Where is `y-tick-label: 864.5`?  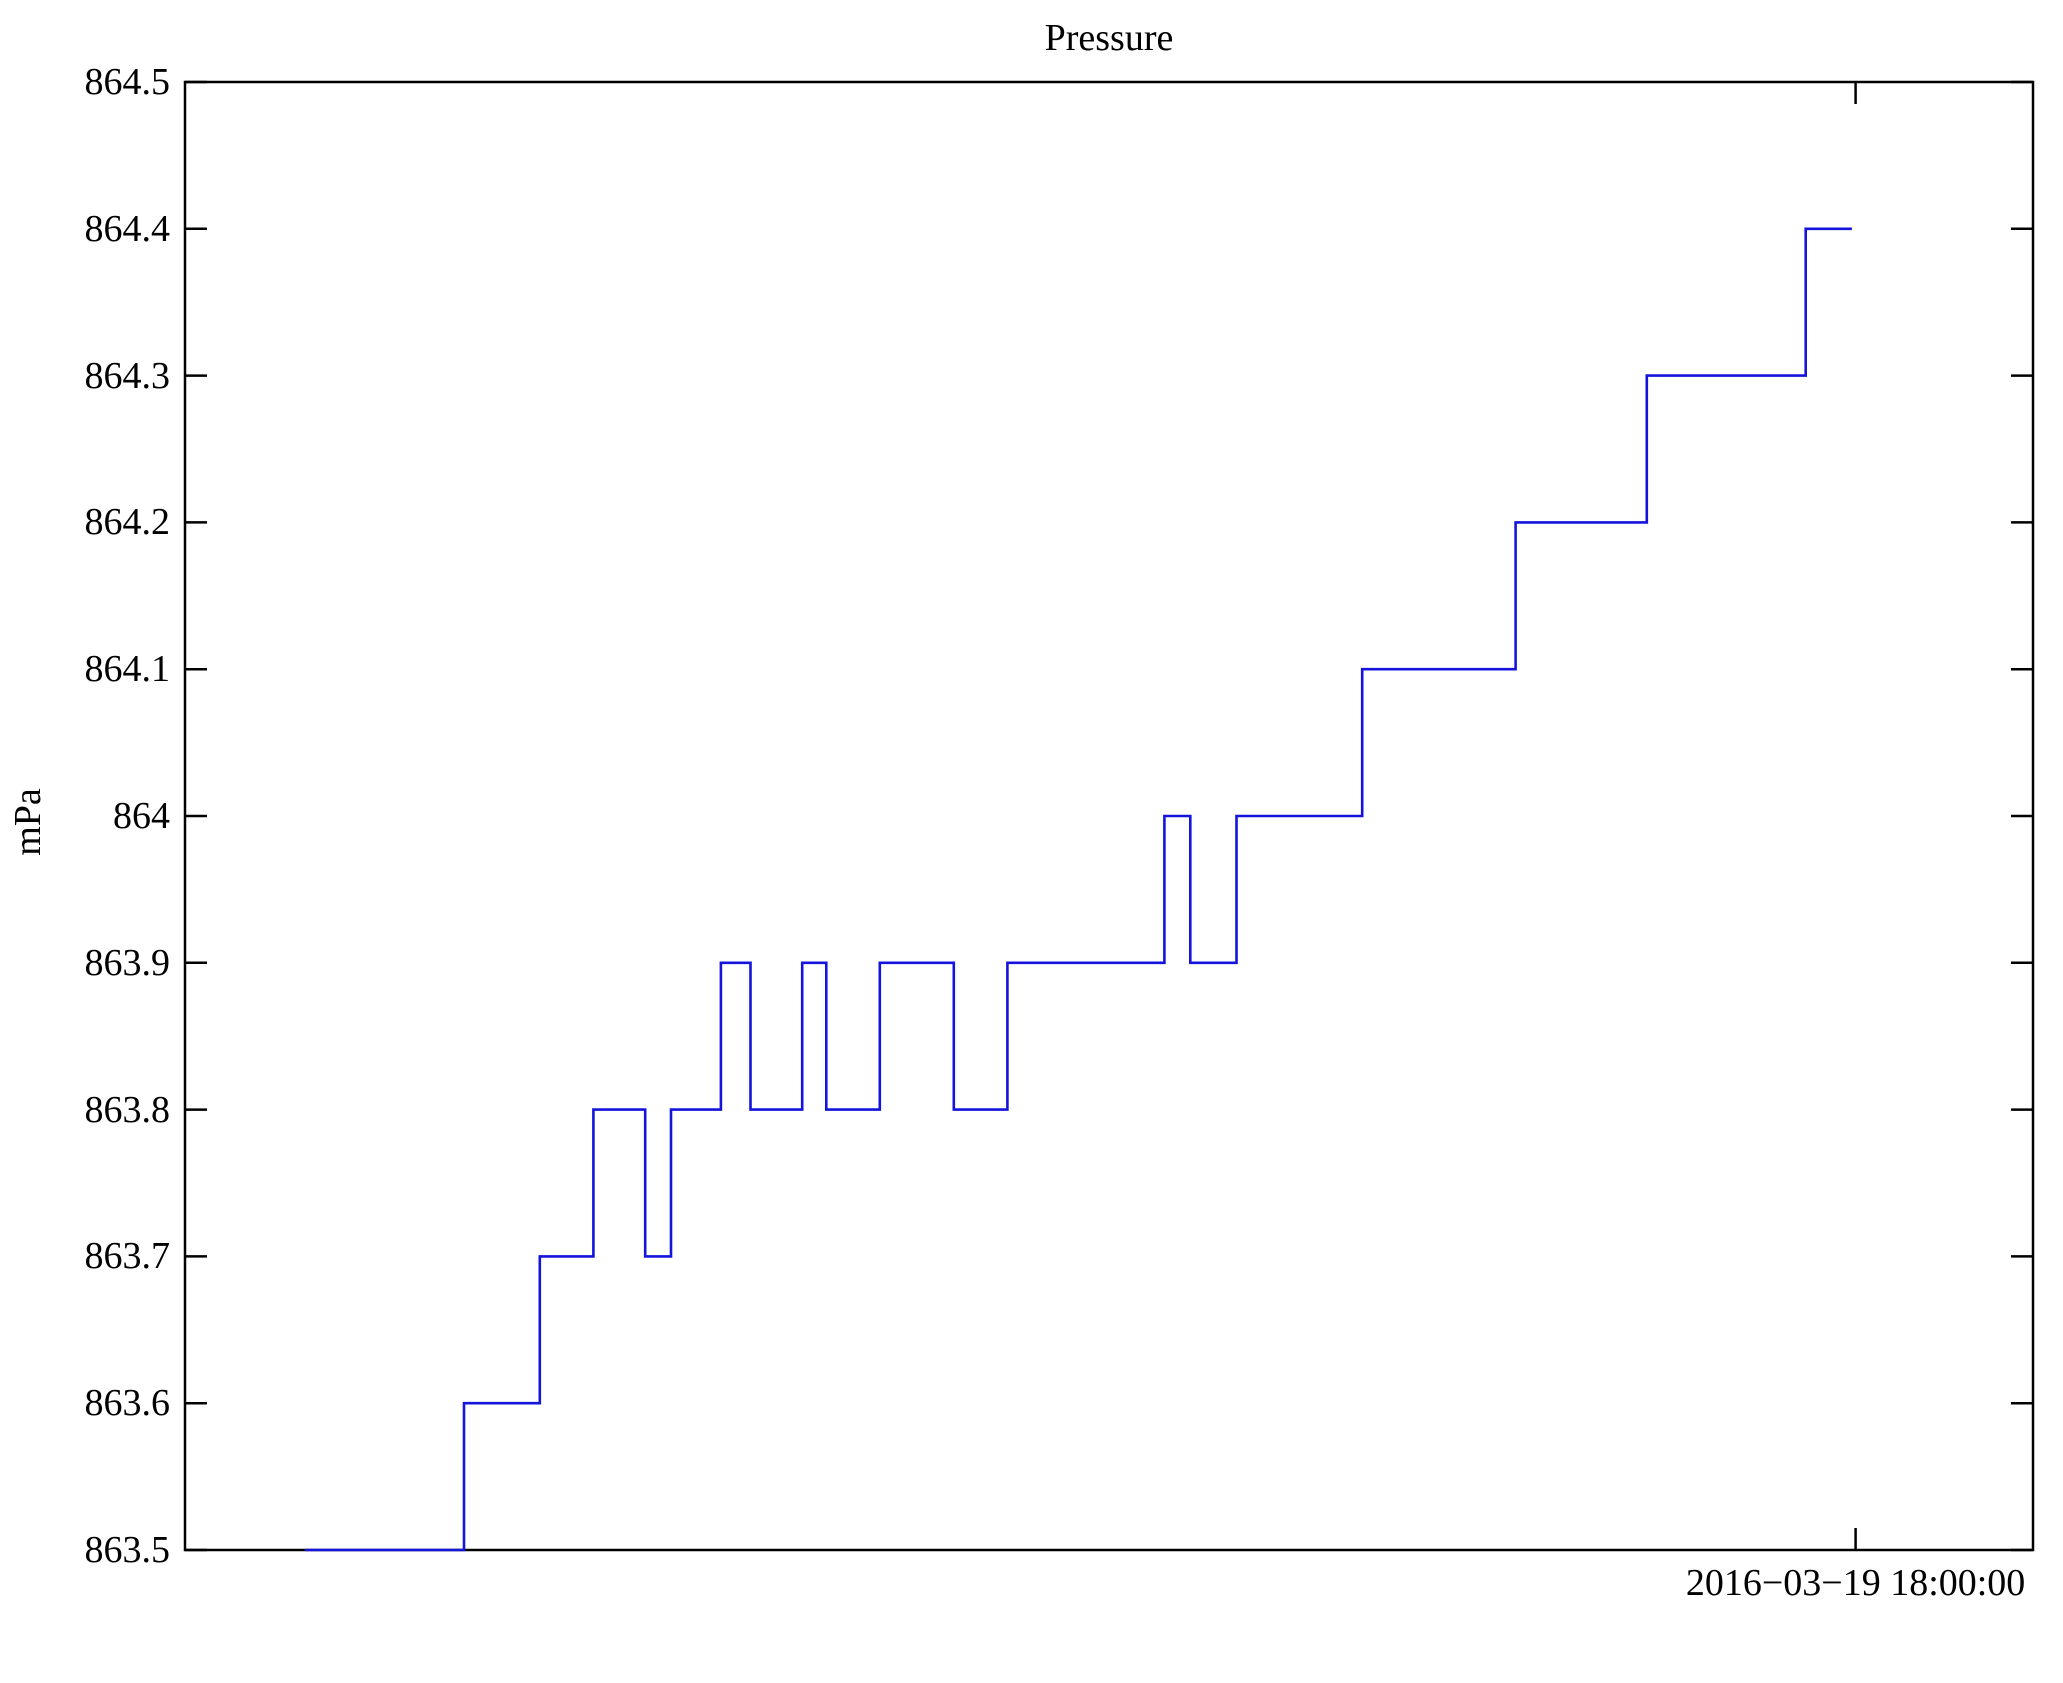
y-tick-label: 864.5 is located at coordinates (127, 82).